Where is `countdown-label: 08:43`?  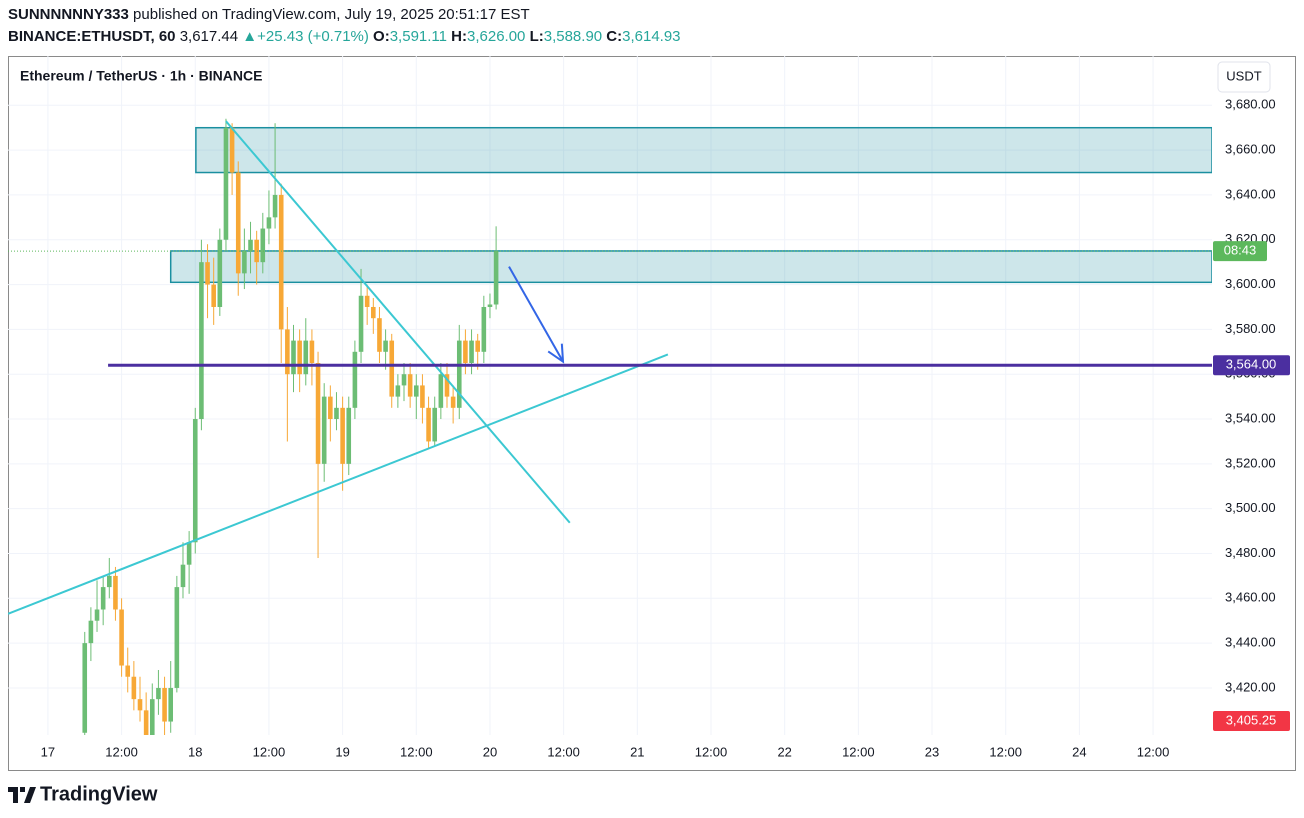 countdown-label: 08:43 is located at coordinates (1240, 250).